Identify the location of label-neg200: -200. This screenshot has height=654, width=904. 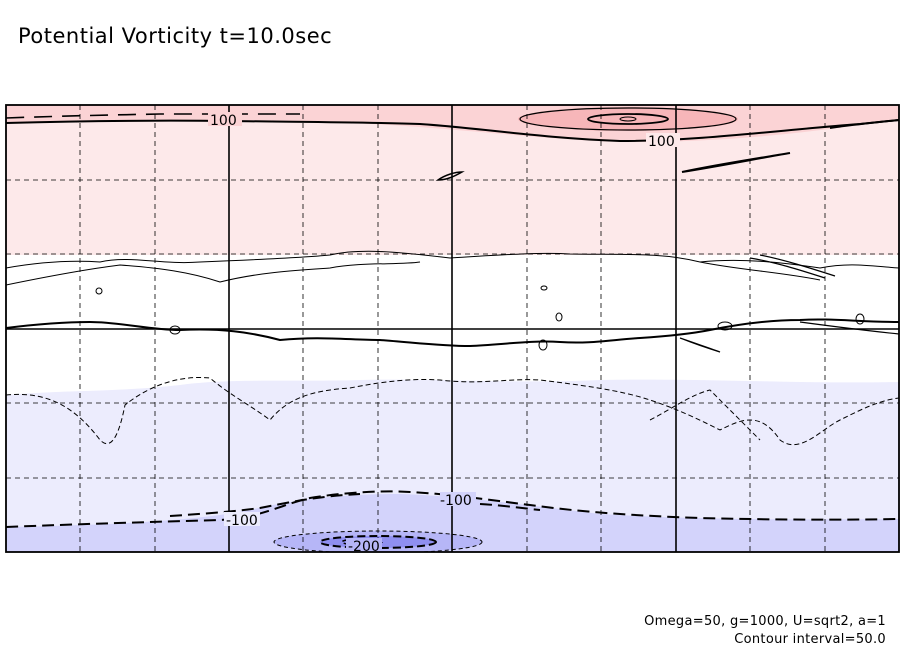
(364, 547).